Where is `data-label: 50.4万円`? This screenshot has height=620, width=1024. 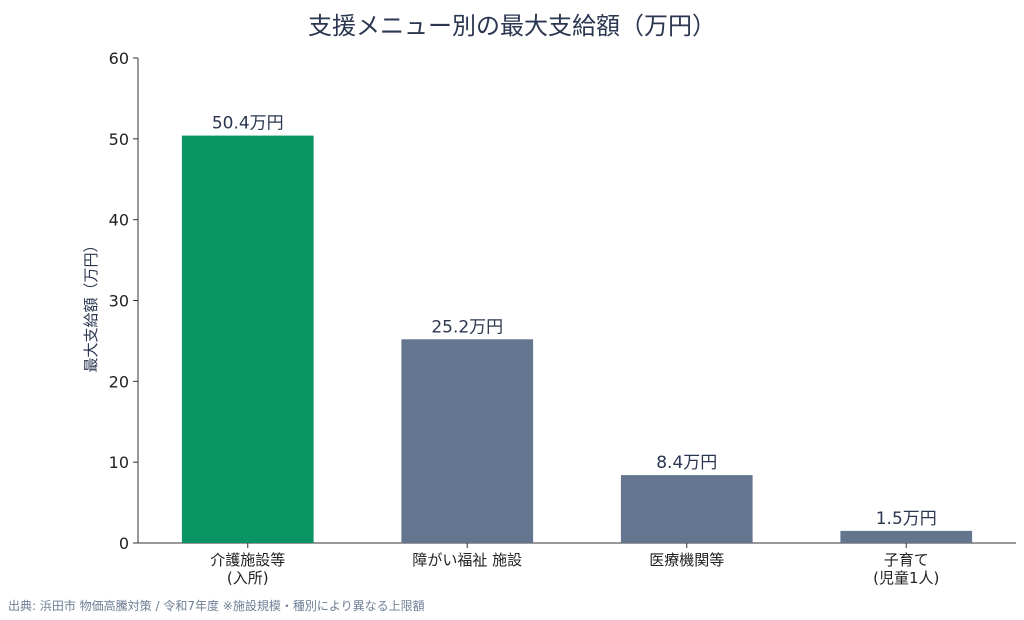
data-label: 50.4万円 is located at coordinates (248, 124).